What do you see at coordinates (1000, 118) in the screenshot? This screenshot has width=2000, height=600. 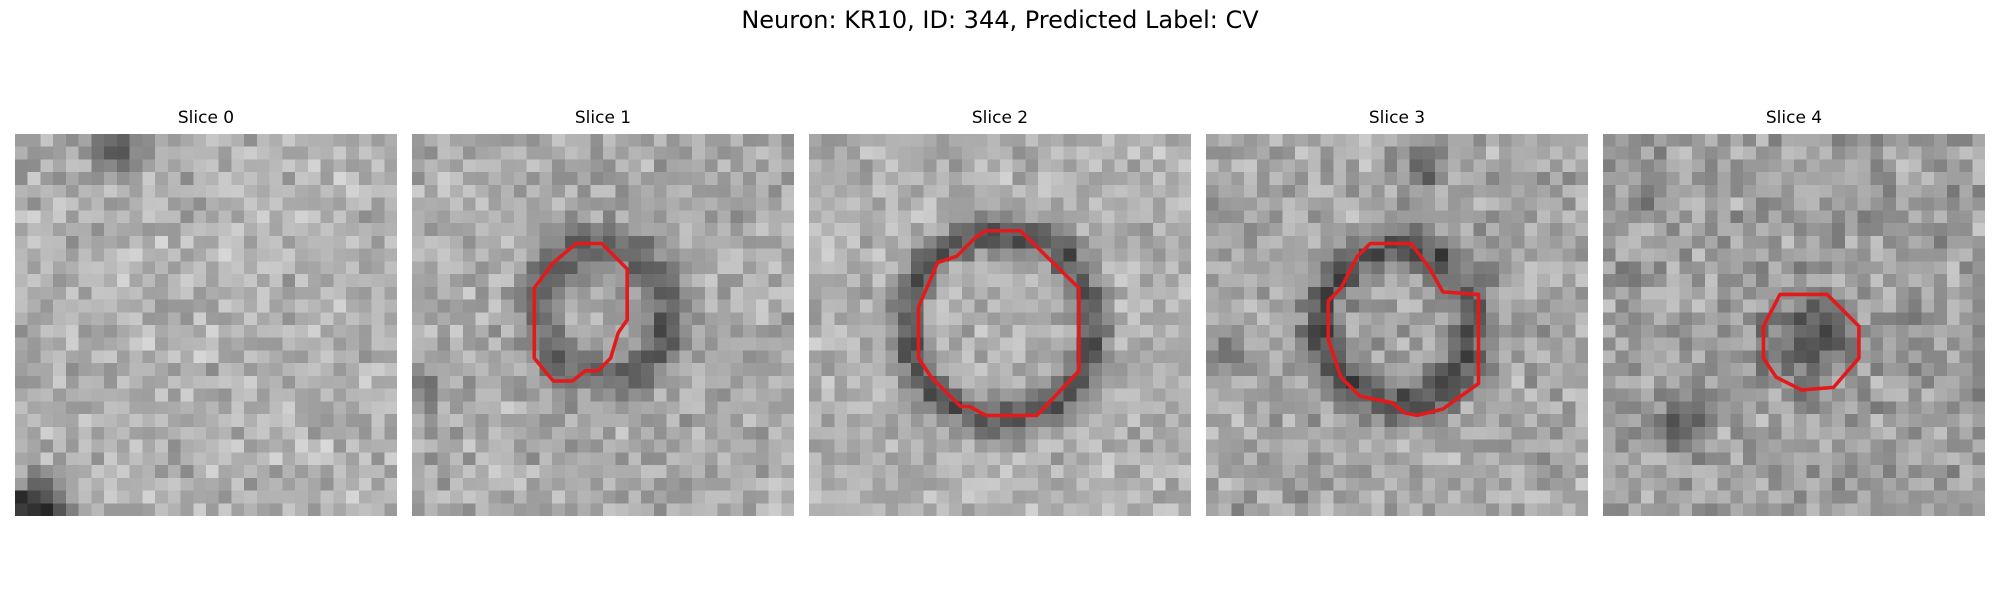 I see `slice-title: Slice 2` at bounding box center [1000, 118].